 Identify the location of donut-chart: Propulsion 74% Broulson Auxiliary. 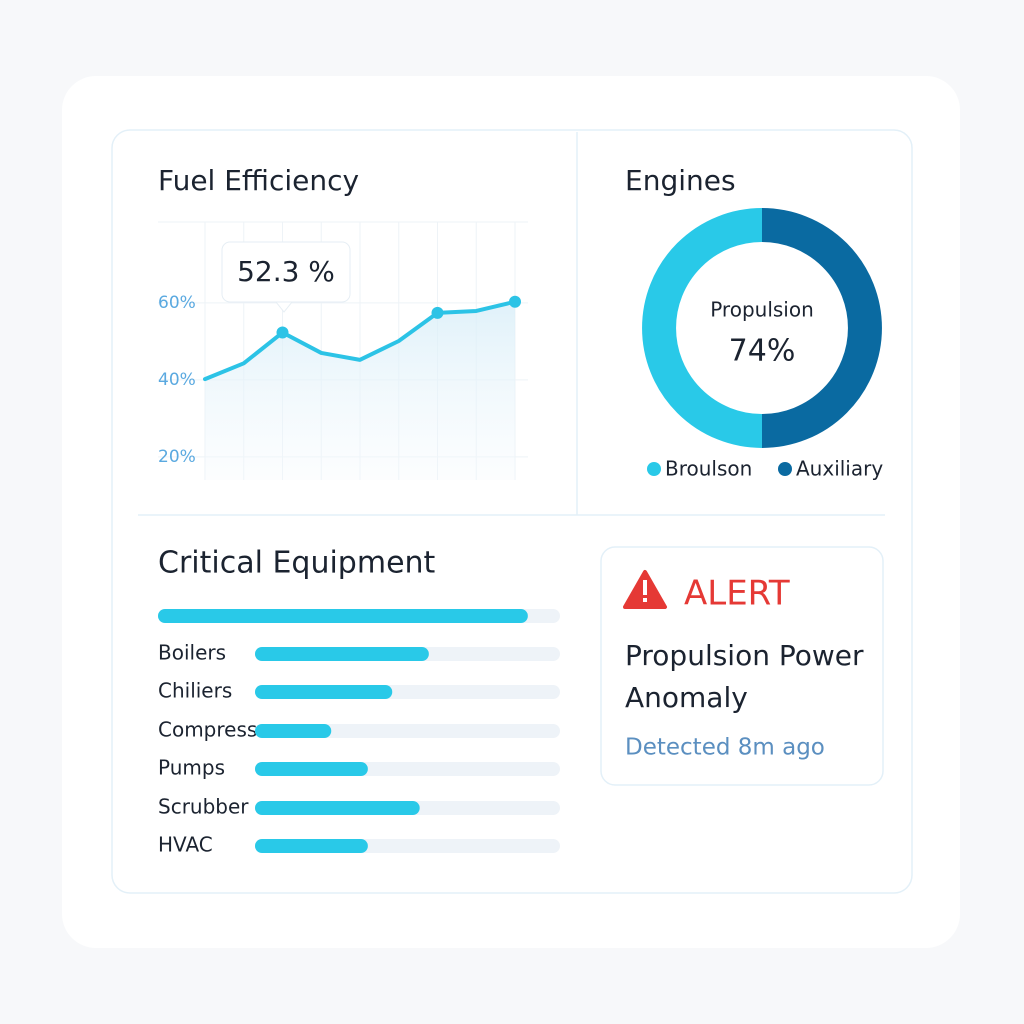
(762, 344).